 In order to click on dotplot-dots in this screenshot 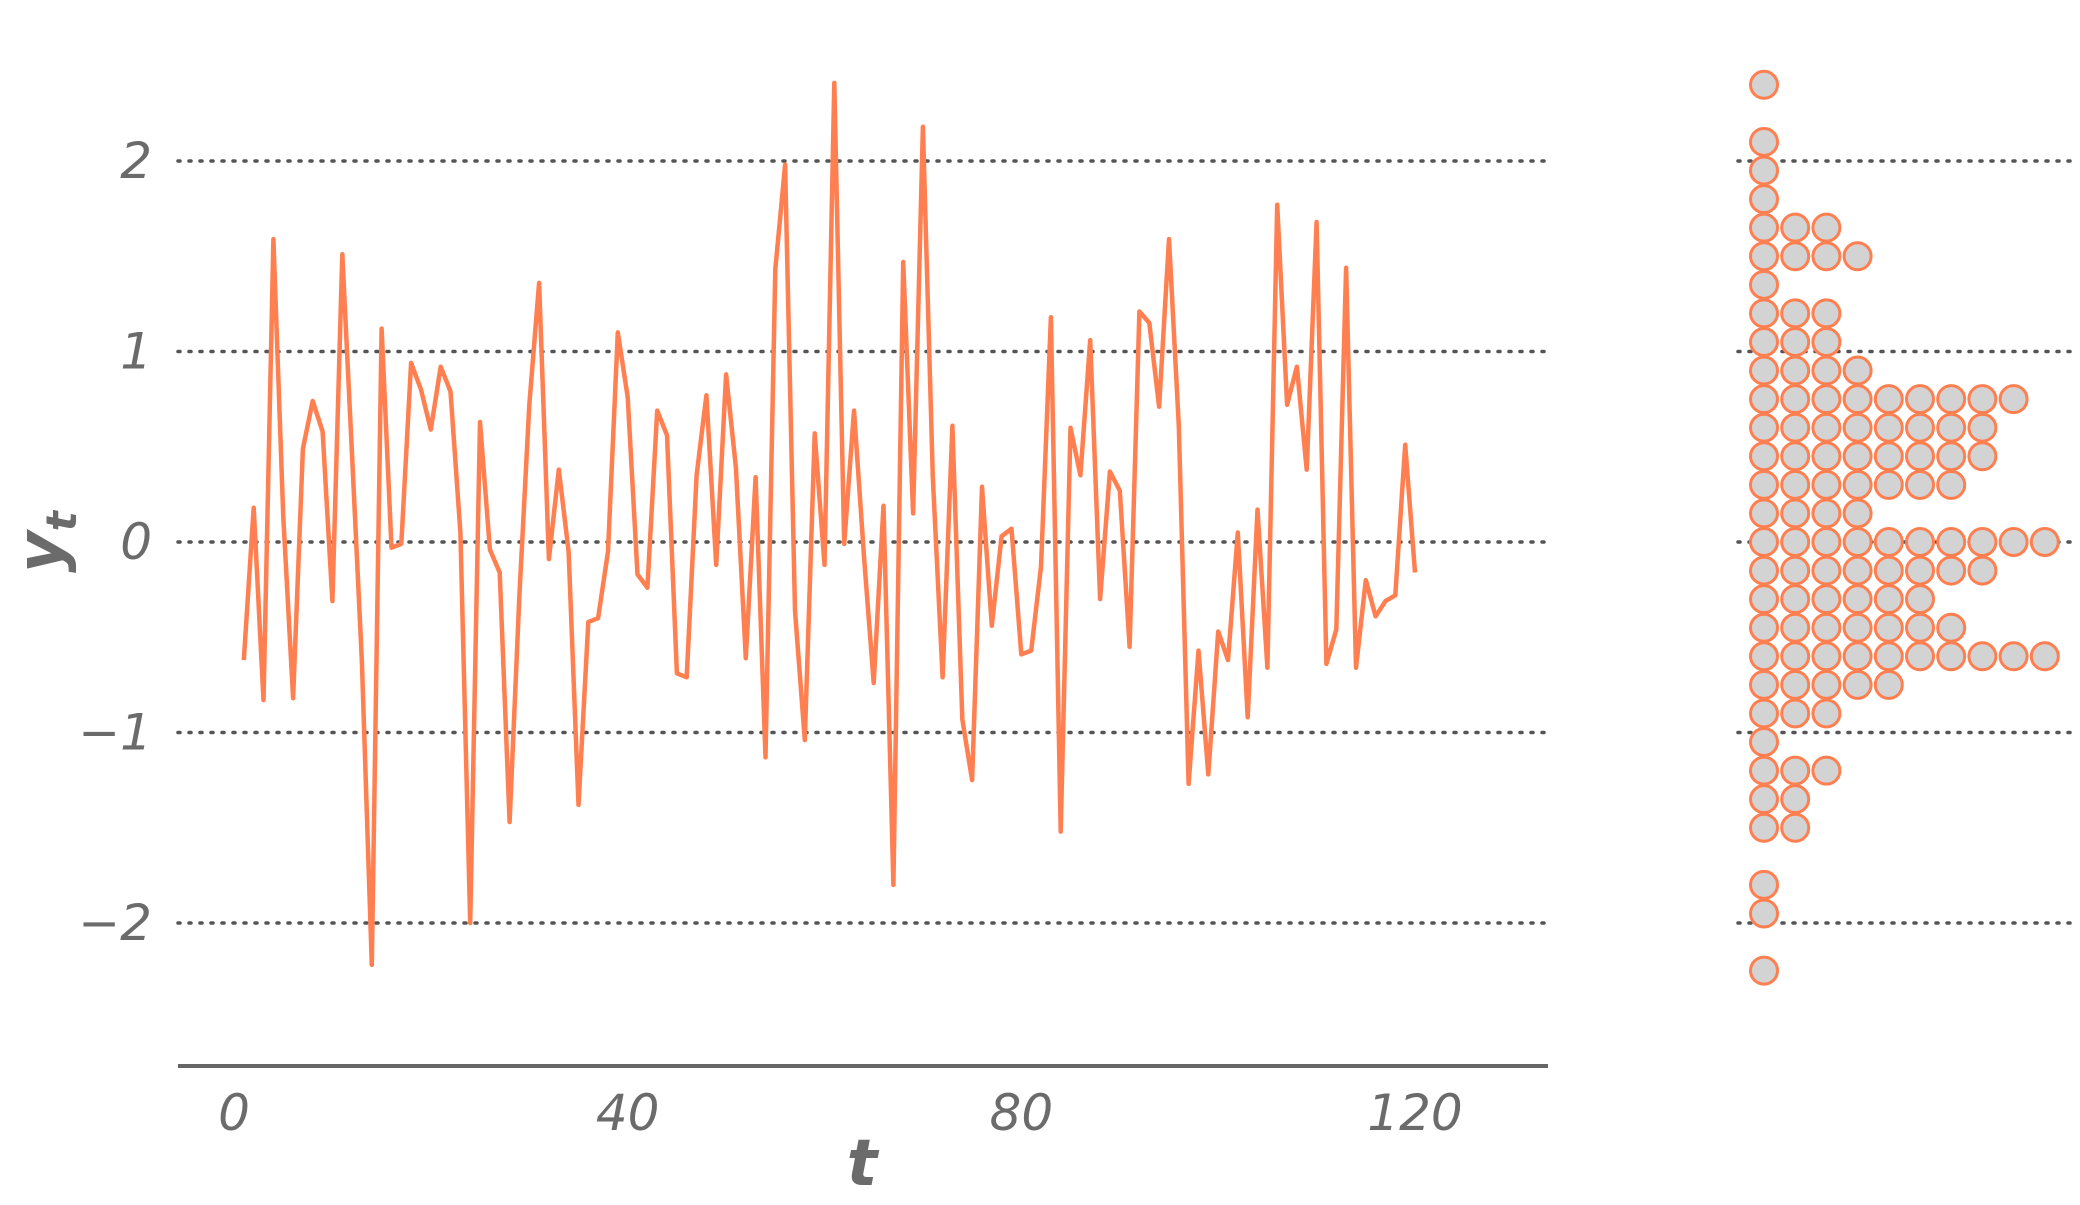, I will do `click(1904, 527)`.